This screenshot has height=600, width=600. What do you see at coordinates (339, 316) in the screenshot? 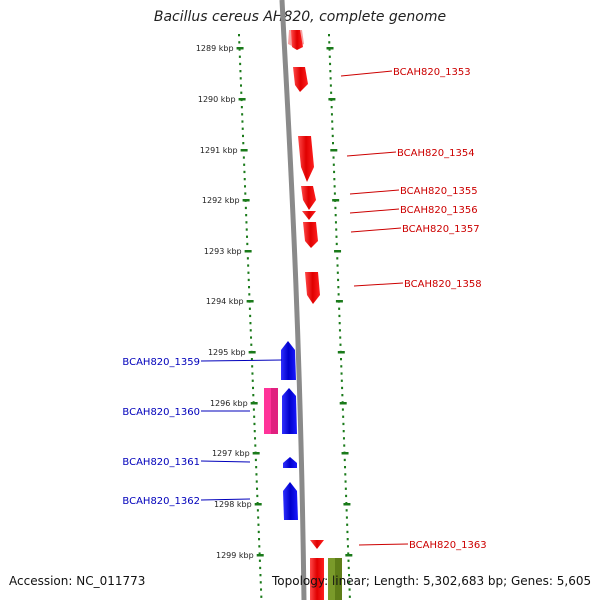
I see `right-scale-line` at bounding box center [339, 316].